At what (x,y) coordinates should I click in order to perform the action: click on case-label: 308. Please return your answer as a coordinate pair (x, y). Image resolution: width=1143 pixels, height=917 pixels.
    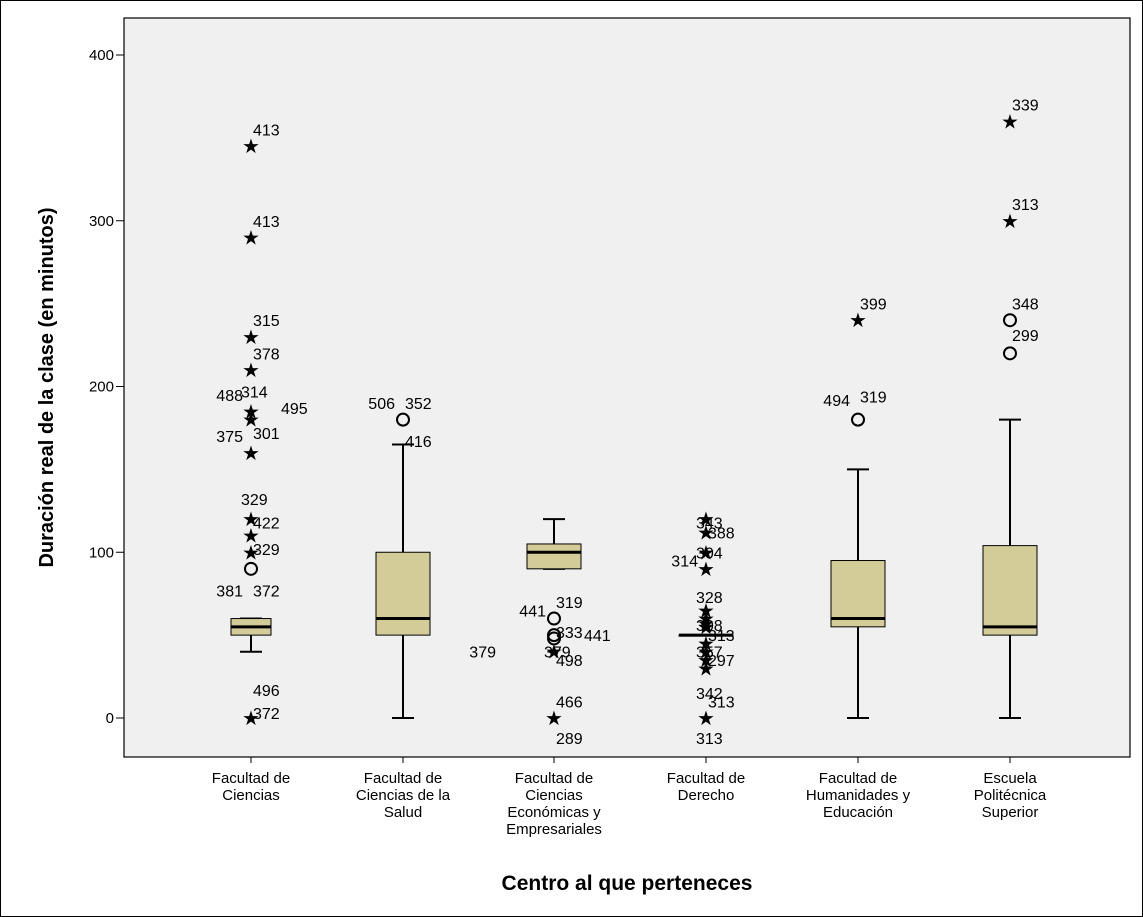
    Looking at the image, I should click on (709, 626).